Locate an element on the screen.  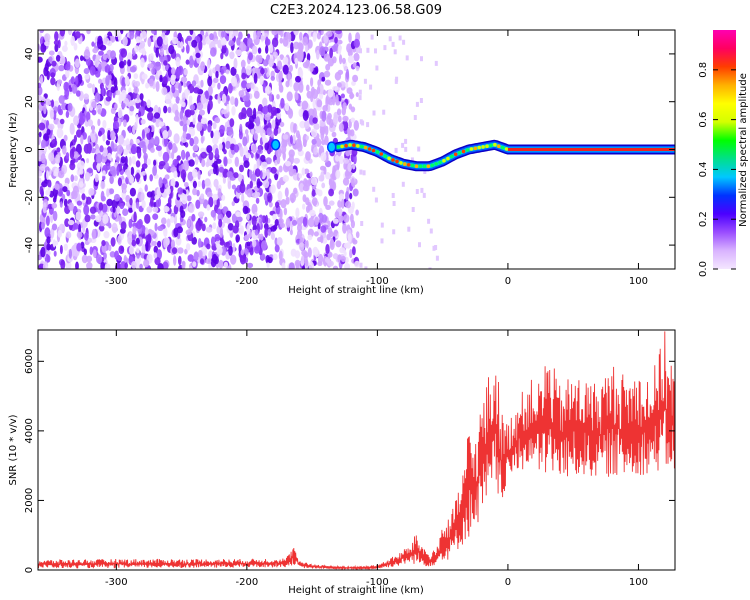
x-tick-label: 100 is located at coordinates (638, 582).